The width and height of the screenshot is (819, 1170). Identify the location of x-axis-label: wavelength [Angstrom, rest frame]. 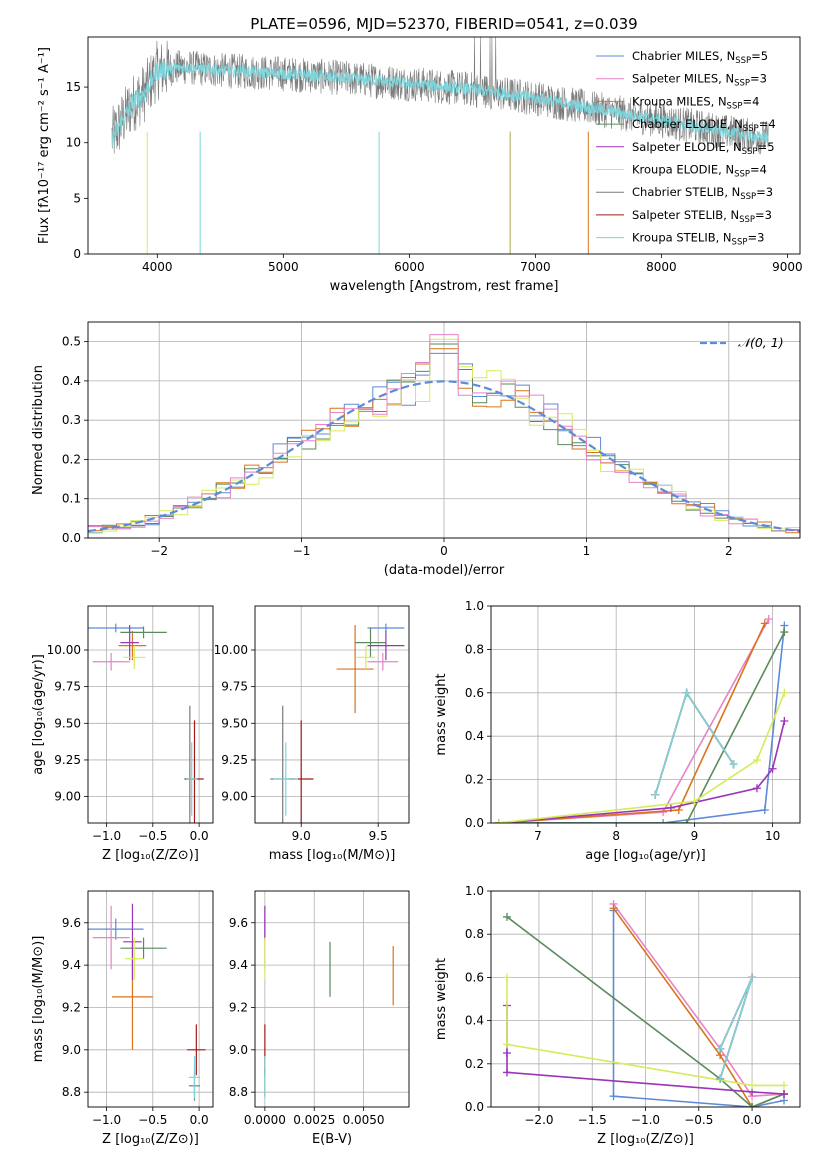
(444, 286).